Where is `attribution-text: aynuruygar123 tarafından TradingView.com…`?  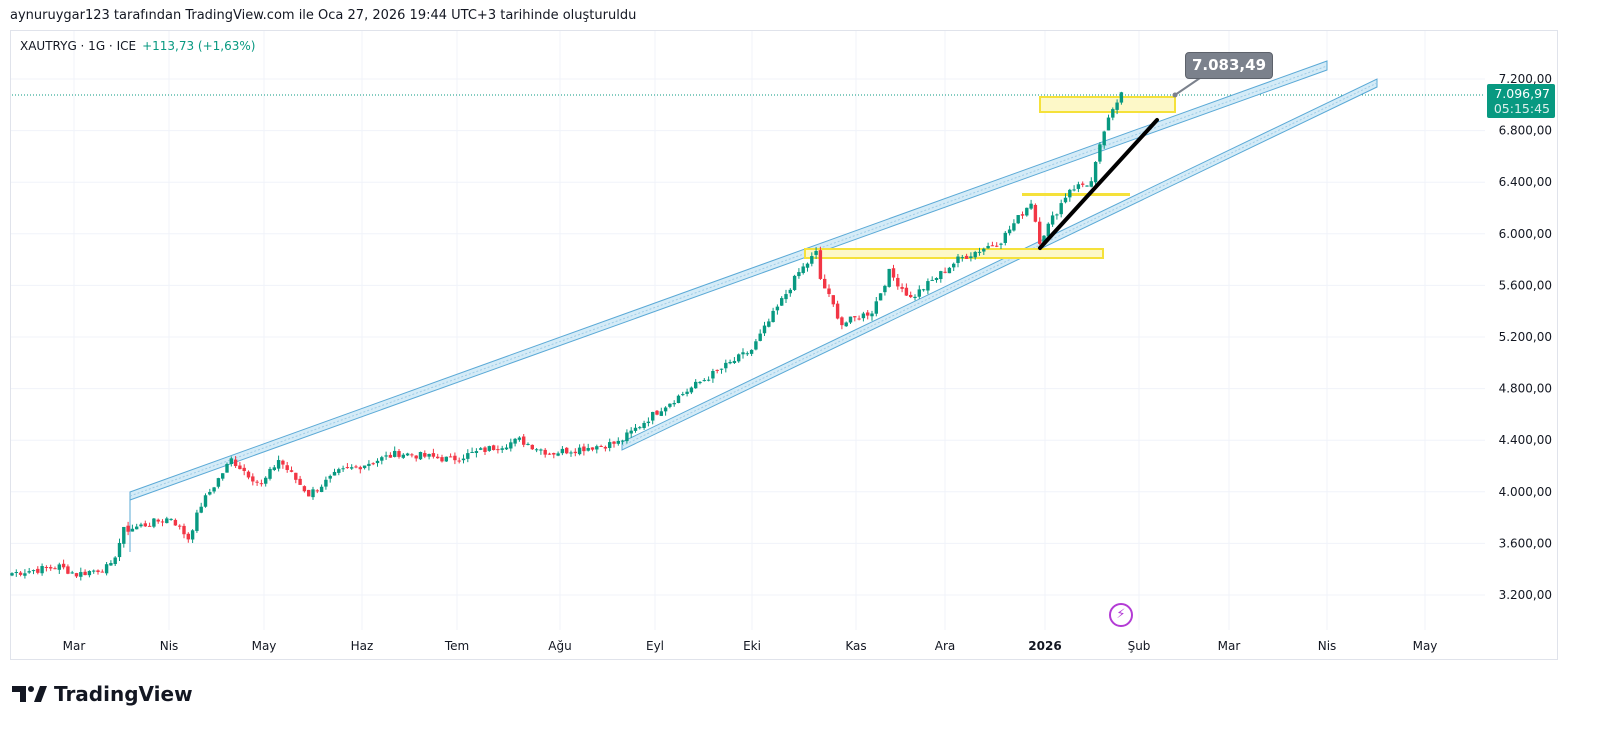
attribution-text: aynuruygar123 tarafından TradingView.com… is located at coordinates (323, 15).